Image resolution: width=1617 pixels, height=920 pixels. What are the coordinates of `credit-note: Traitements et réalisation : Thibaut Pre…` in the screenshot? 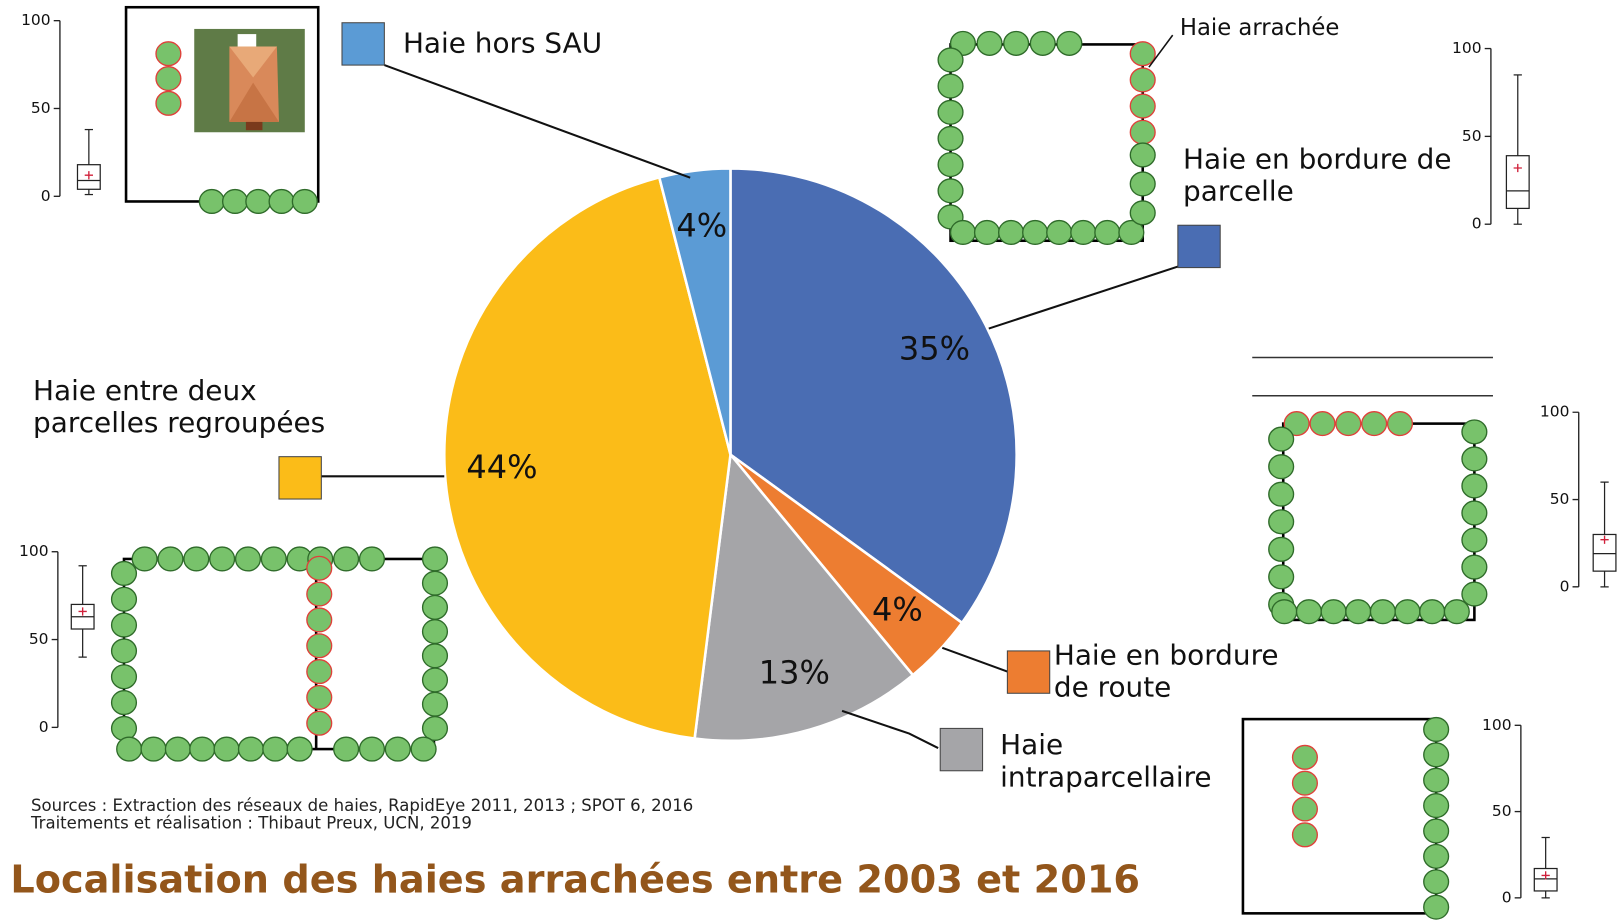 It's located at (251, 823).